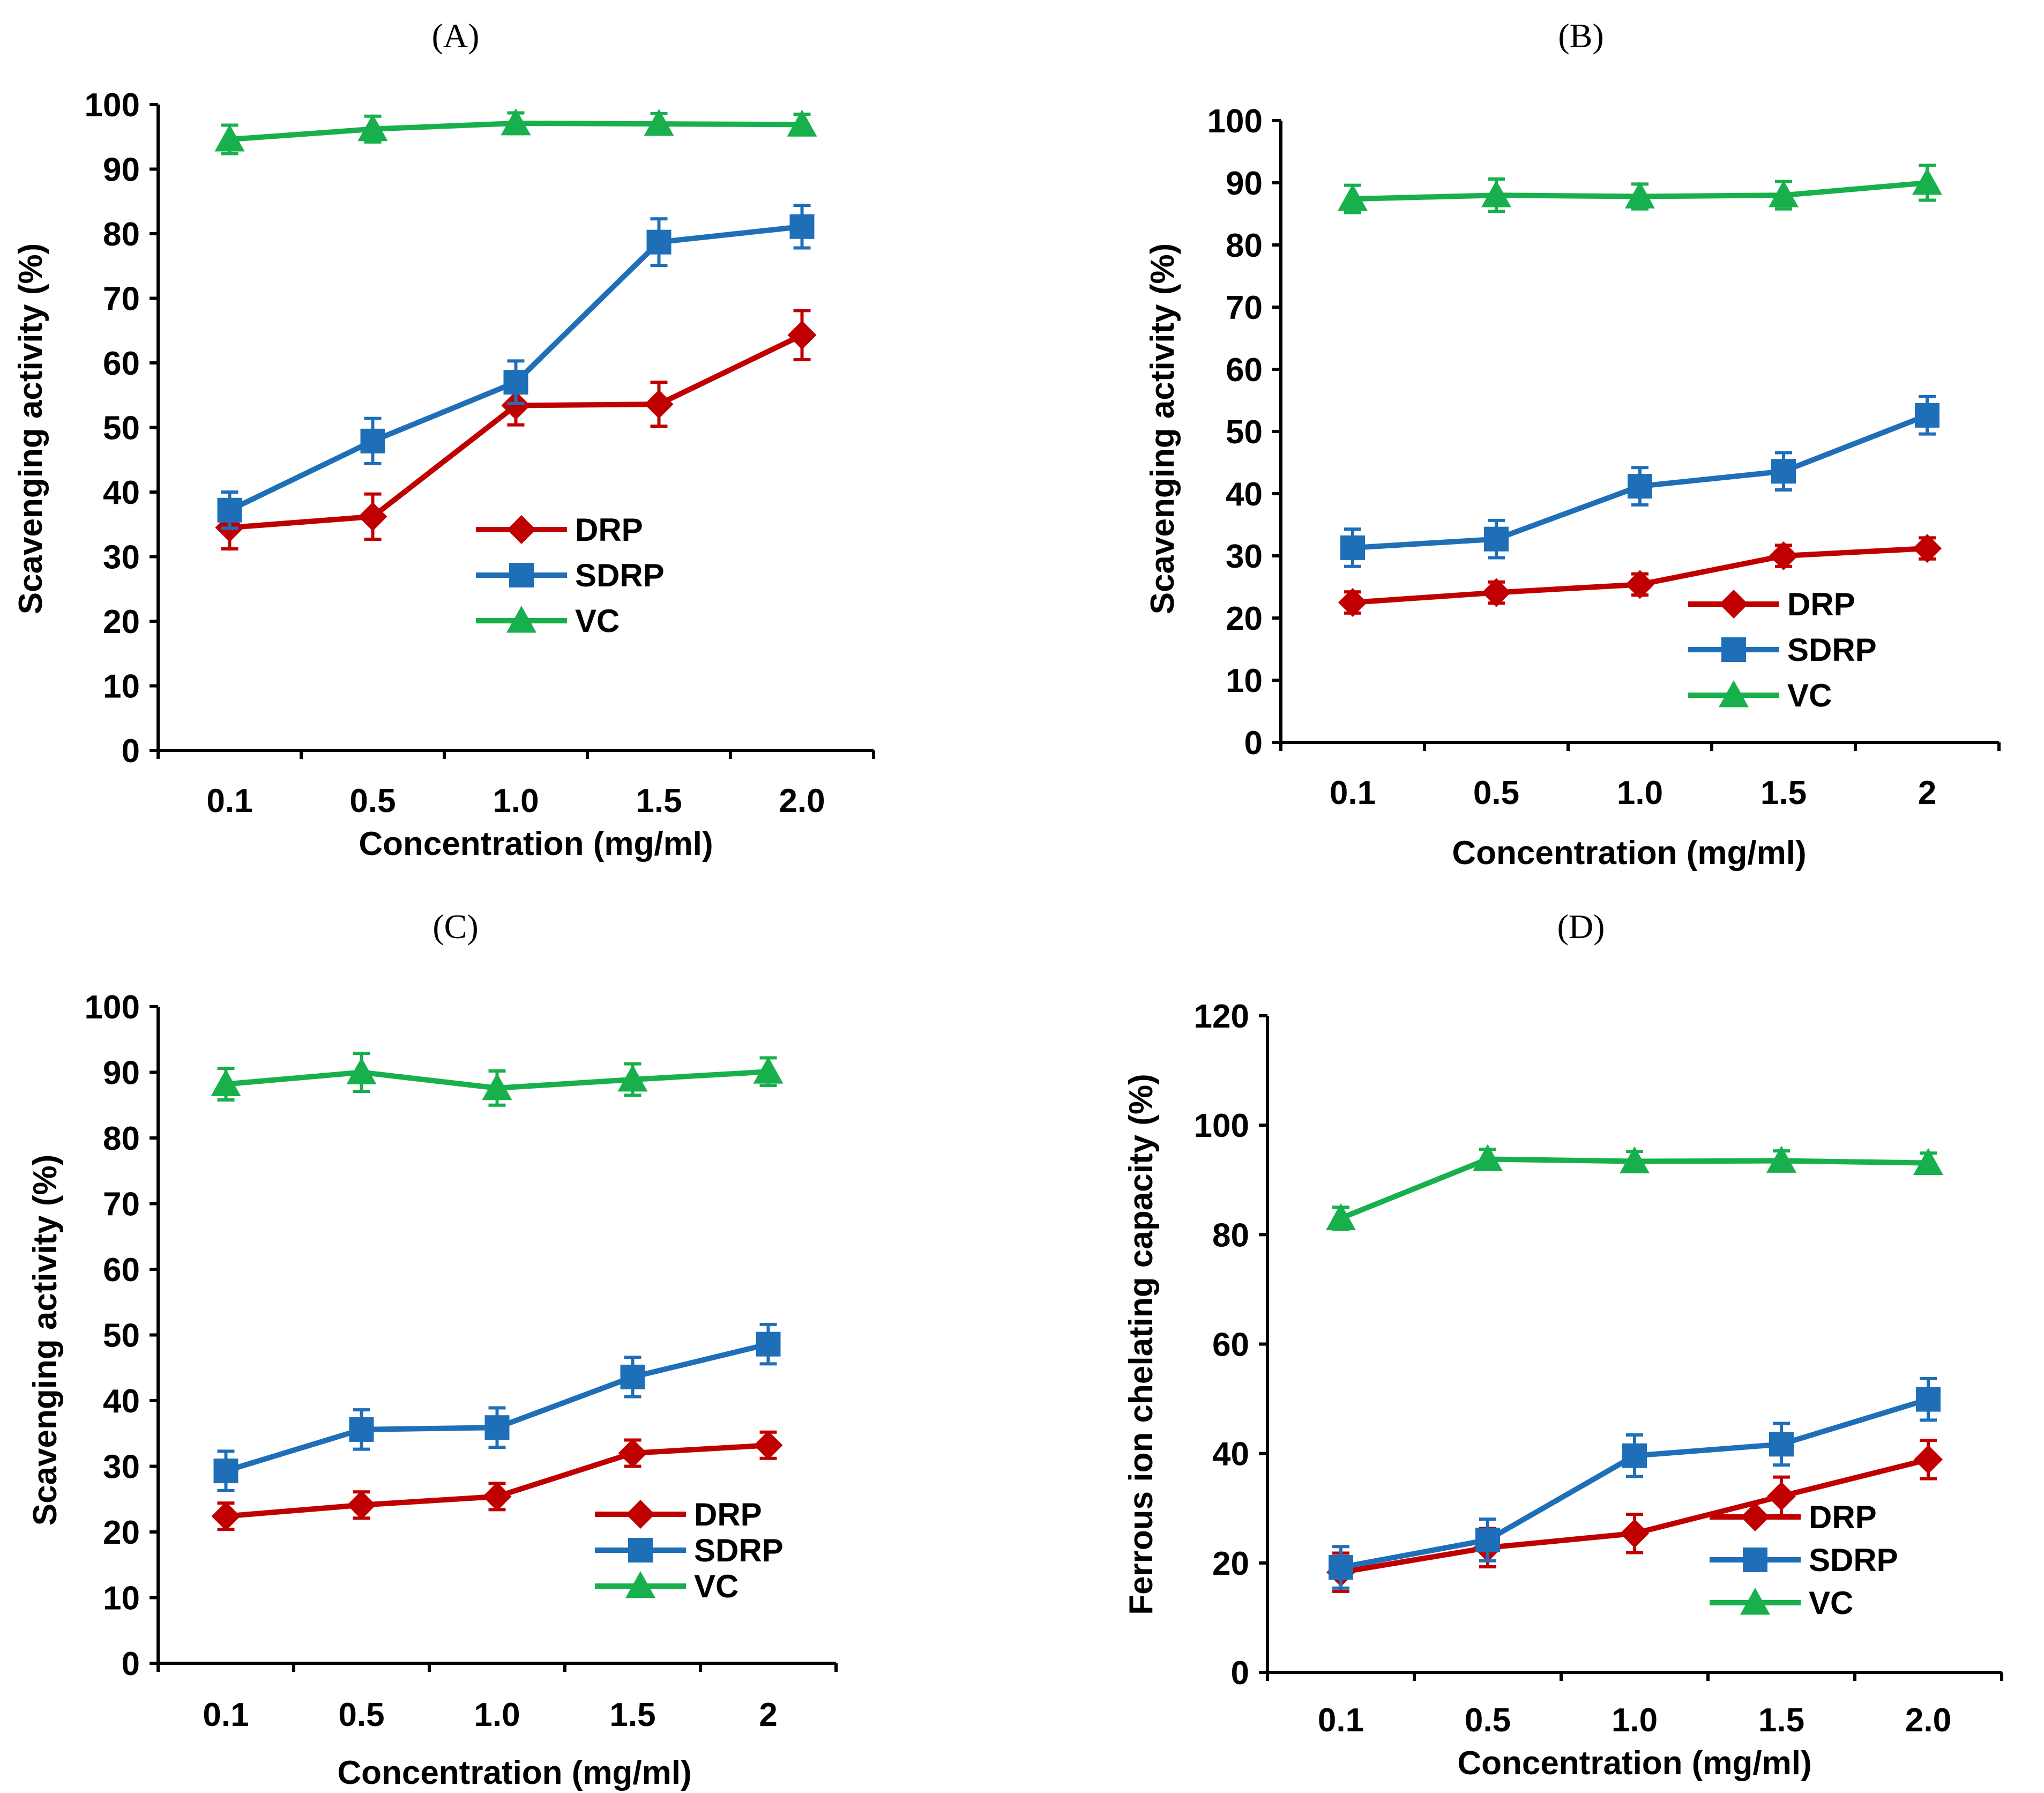 This screenshot has width=2044, height=1793. I want to click on series-sdrp, so click(1635, 1484).